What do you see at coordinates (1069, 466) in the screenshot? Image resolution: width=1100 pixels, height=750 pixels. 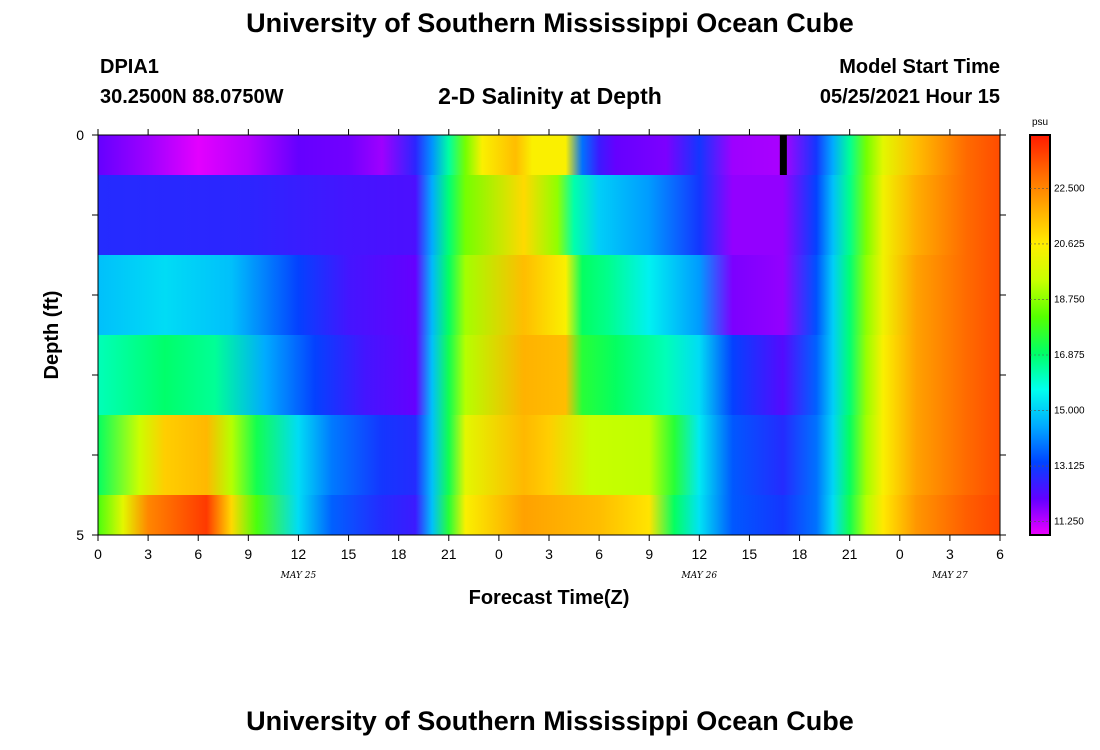 I see `colorbar-tick-label: 13.125` at bounding box center [1069, 466].